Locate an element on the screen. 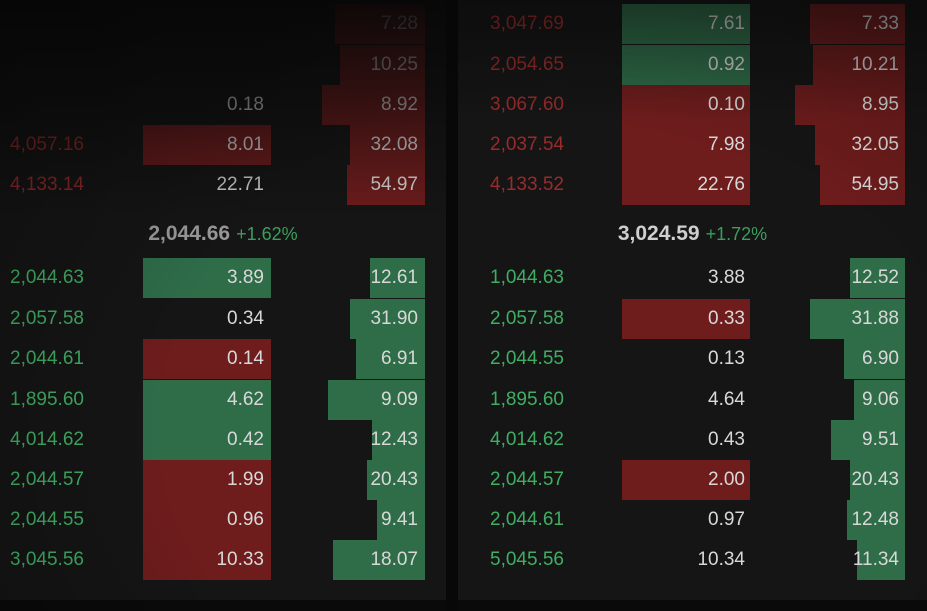 Image resolution: width=927 pixels, height=611 pixels. bid-row: 2,057.58 0.34 31.90 is located at coordinates (223, 319).